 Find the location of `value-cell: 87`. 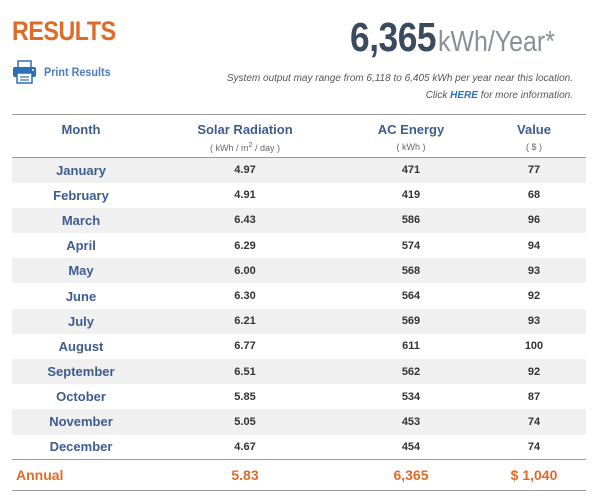

value-cell: 87 is located at coordinates (534, 396).